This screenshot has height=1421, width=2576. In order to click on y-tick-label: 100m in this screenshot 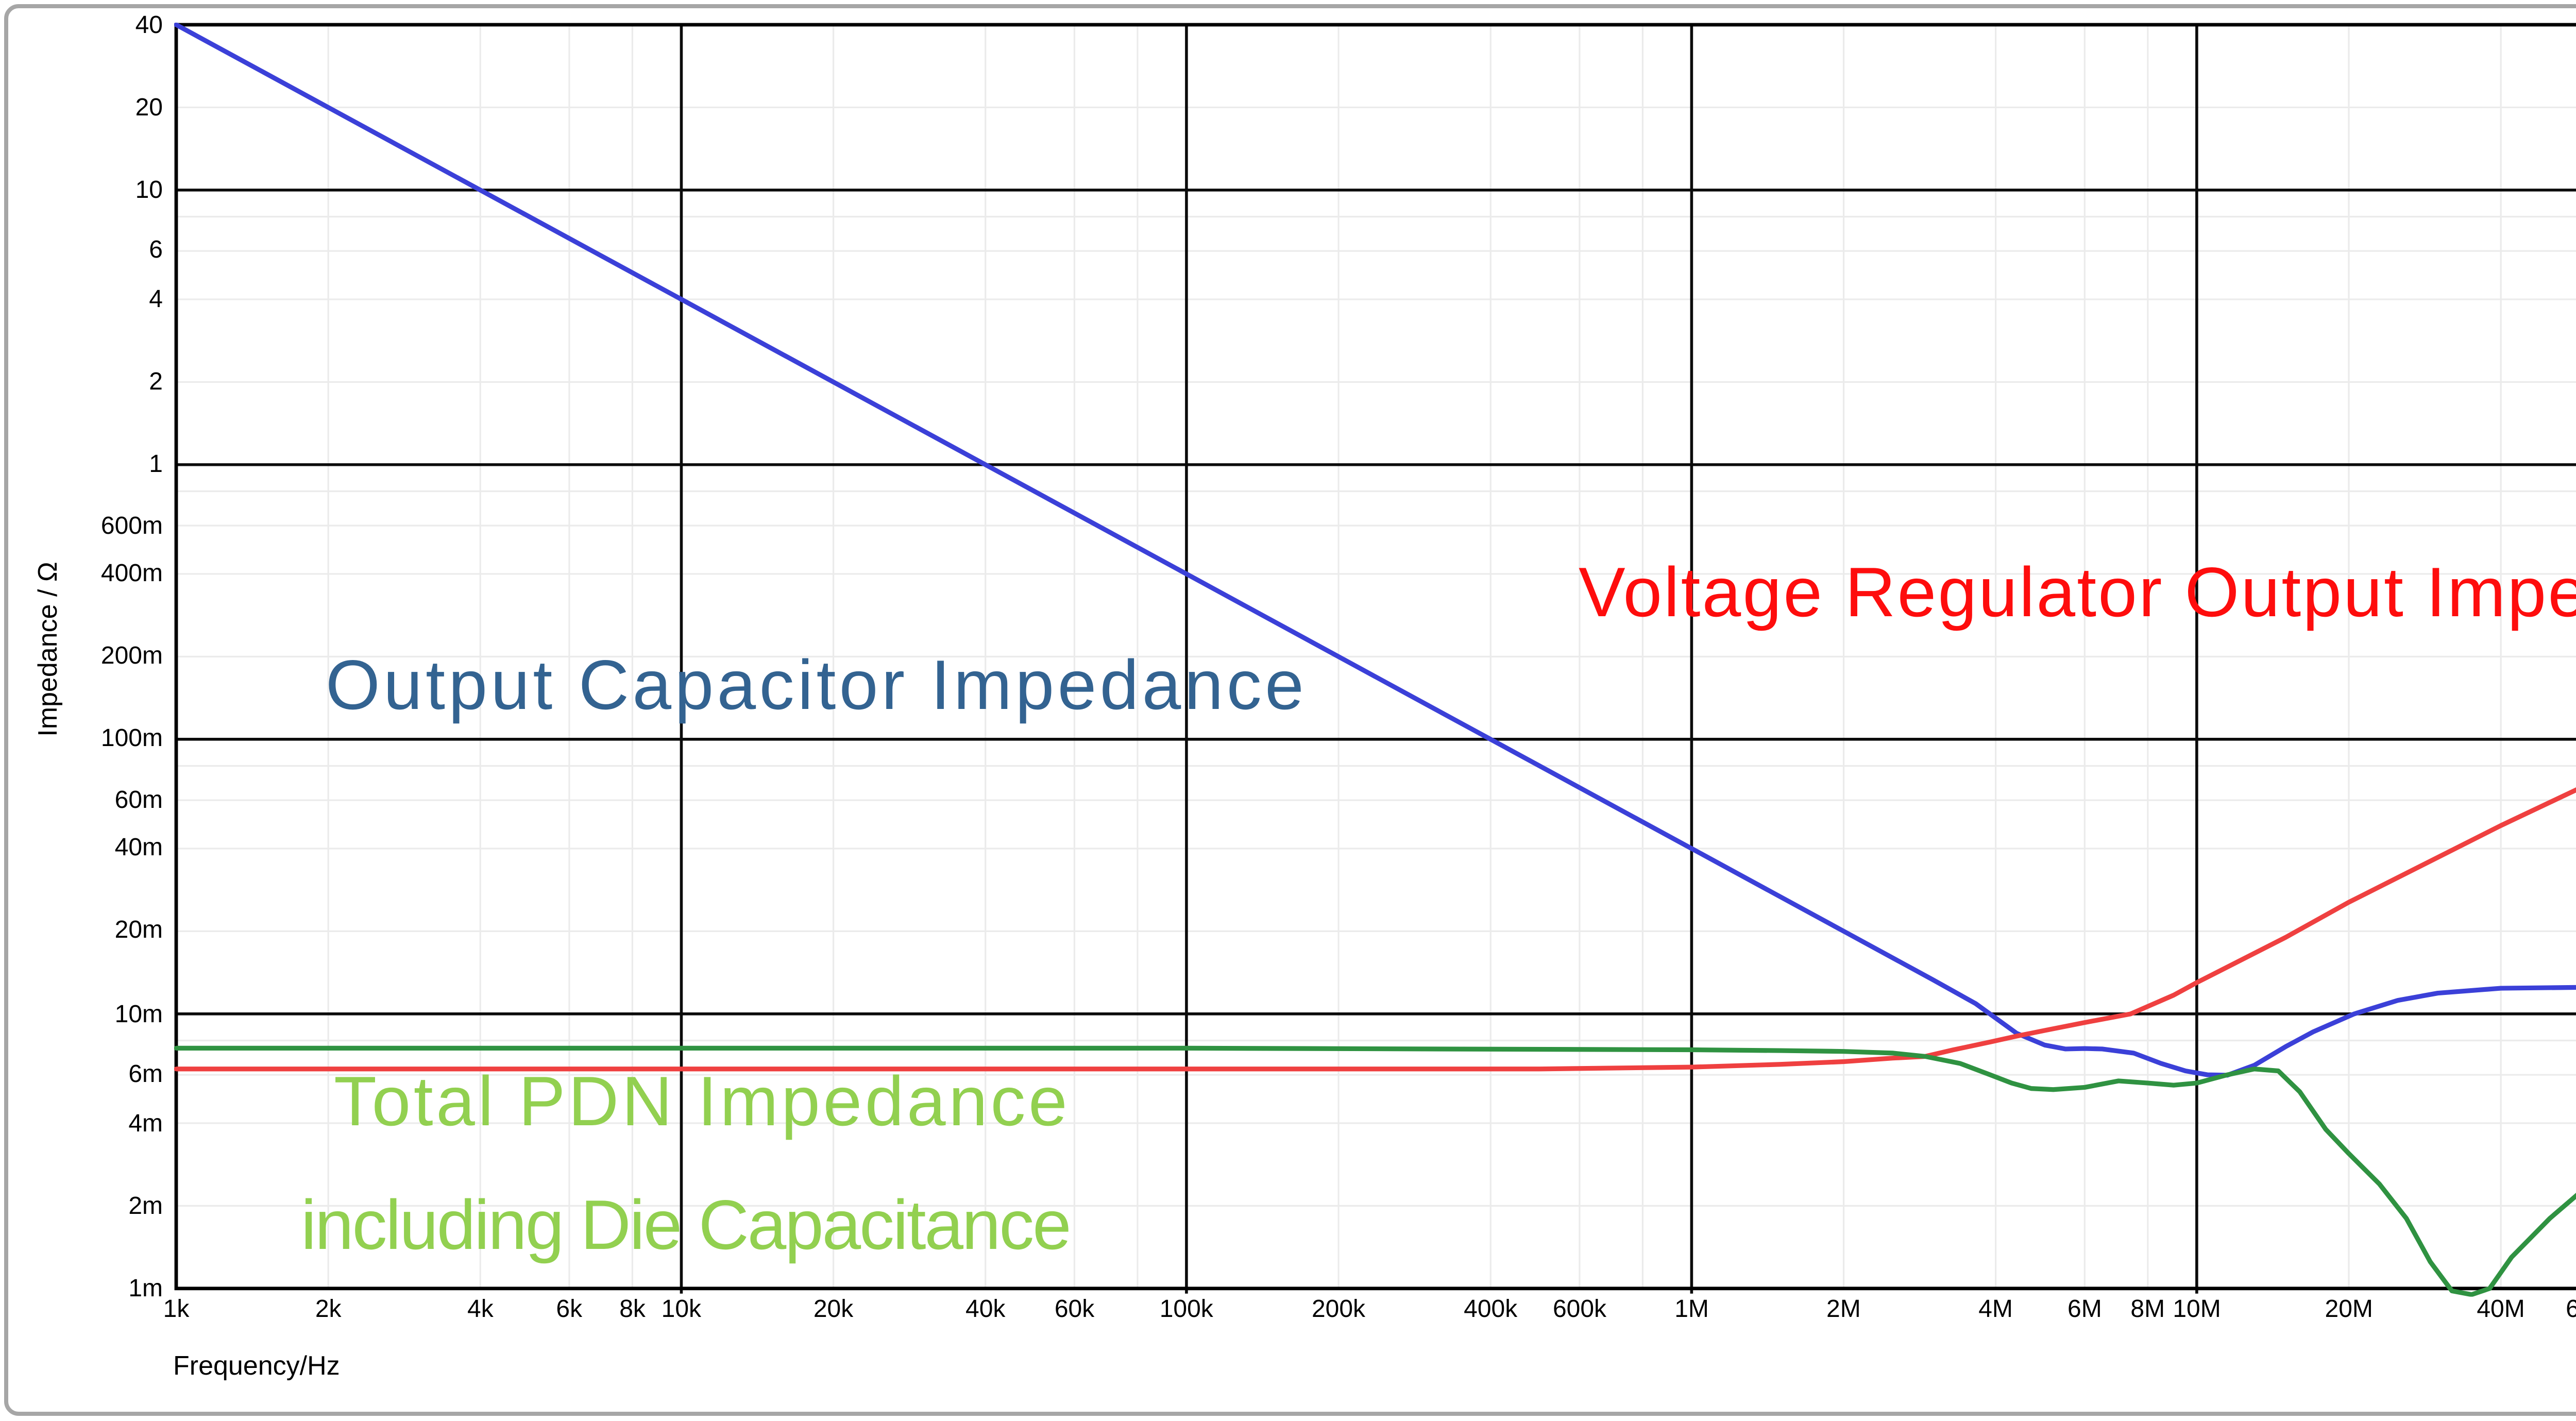, I will do `click(131, 738)`.